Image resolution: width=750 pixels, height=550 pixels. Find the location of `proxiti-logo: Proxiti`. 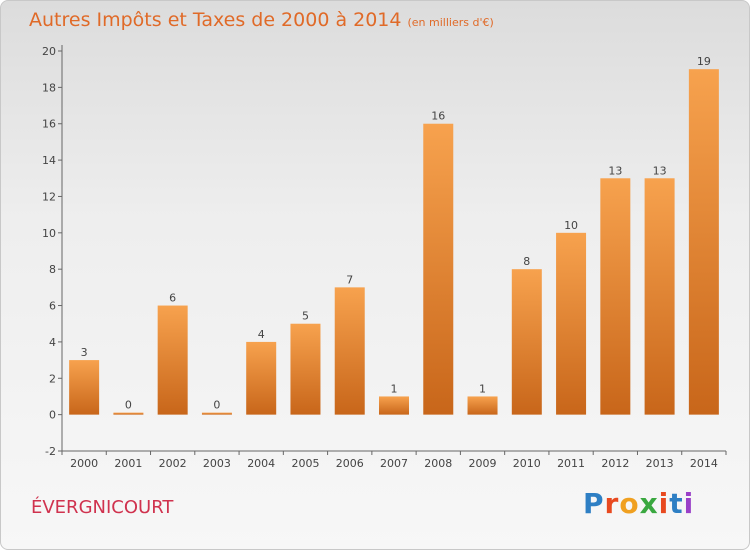

proxiti-logo: Proxiti is located at coordinates (638, 503).